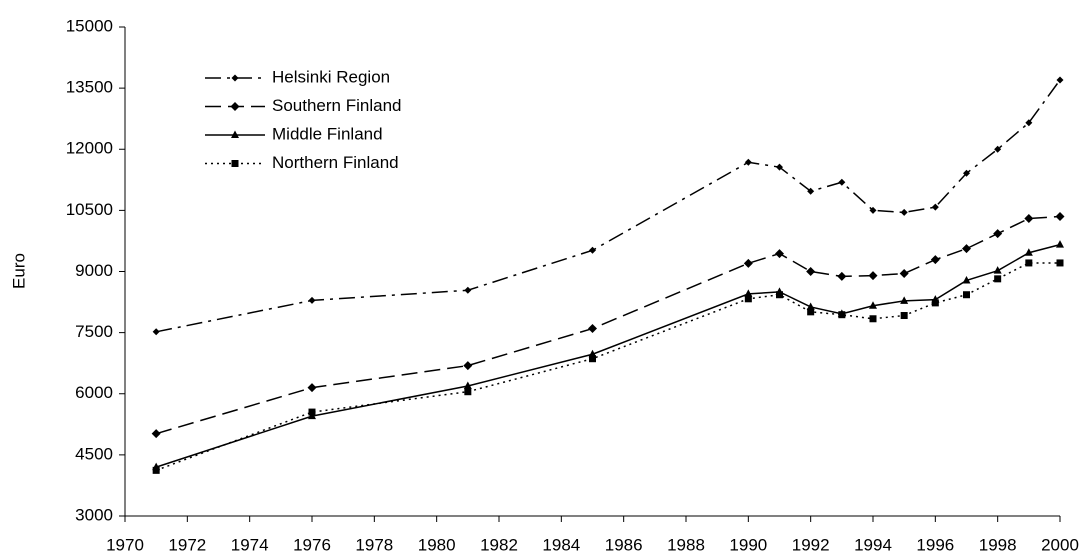  What do you see at coordinates (250, 544) in the screenshot?
I see `x-tick-label: 1974` at bounding box center [250, 544].